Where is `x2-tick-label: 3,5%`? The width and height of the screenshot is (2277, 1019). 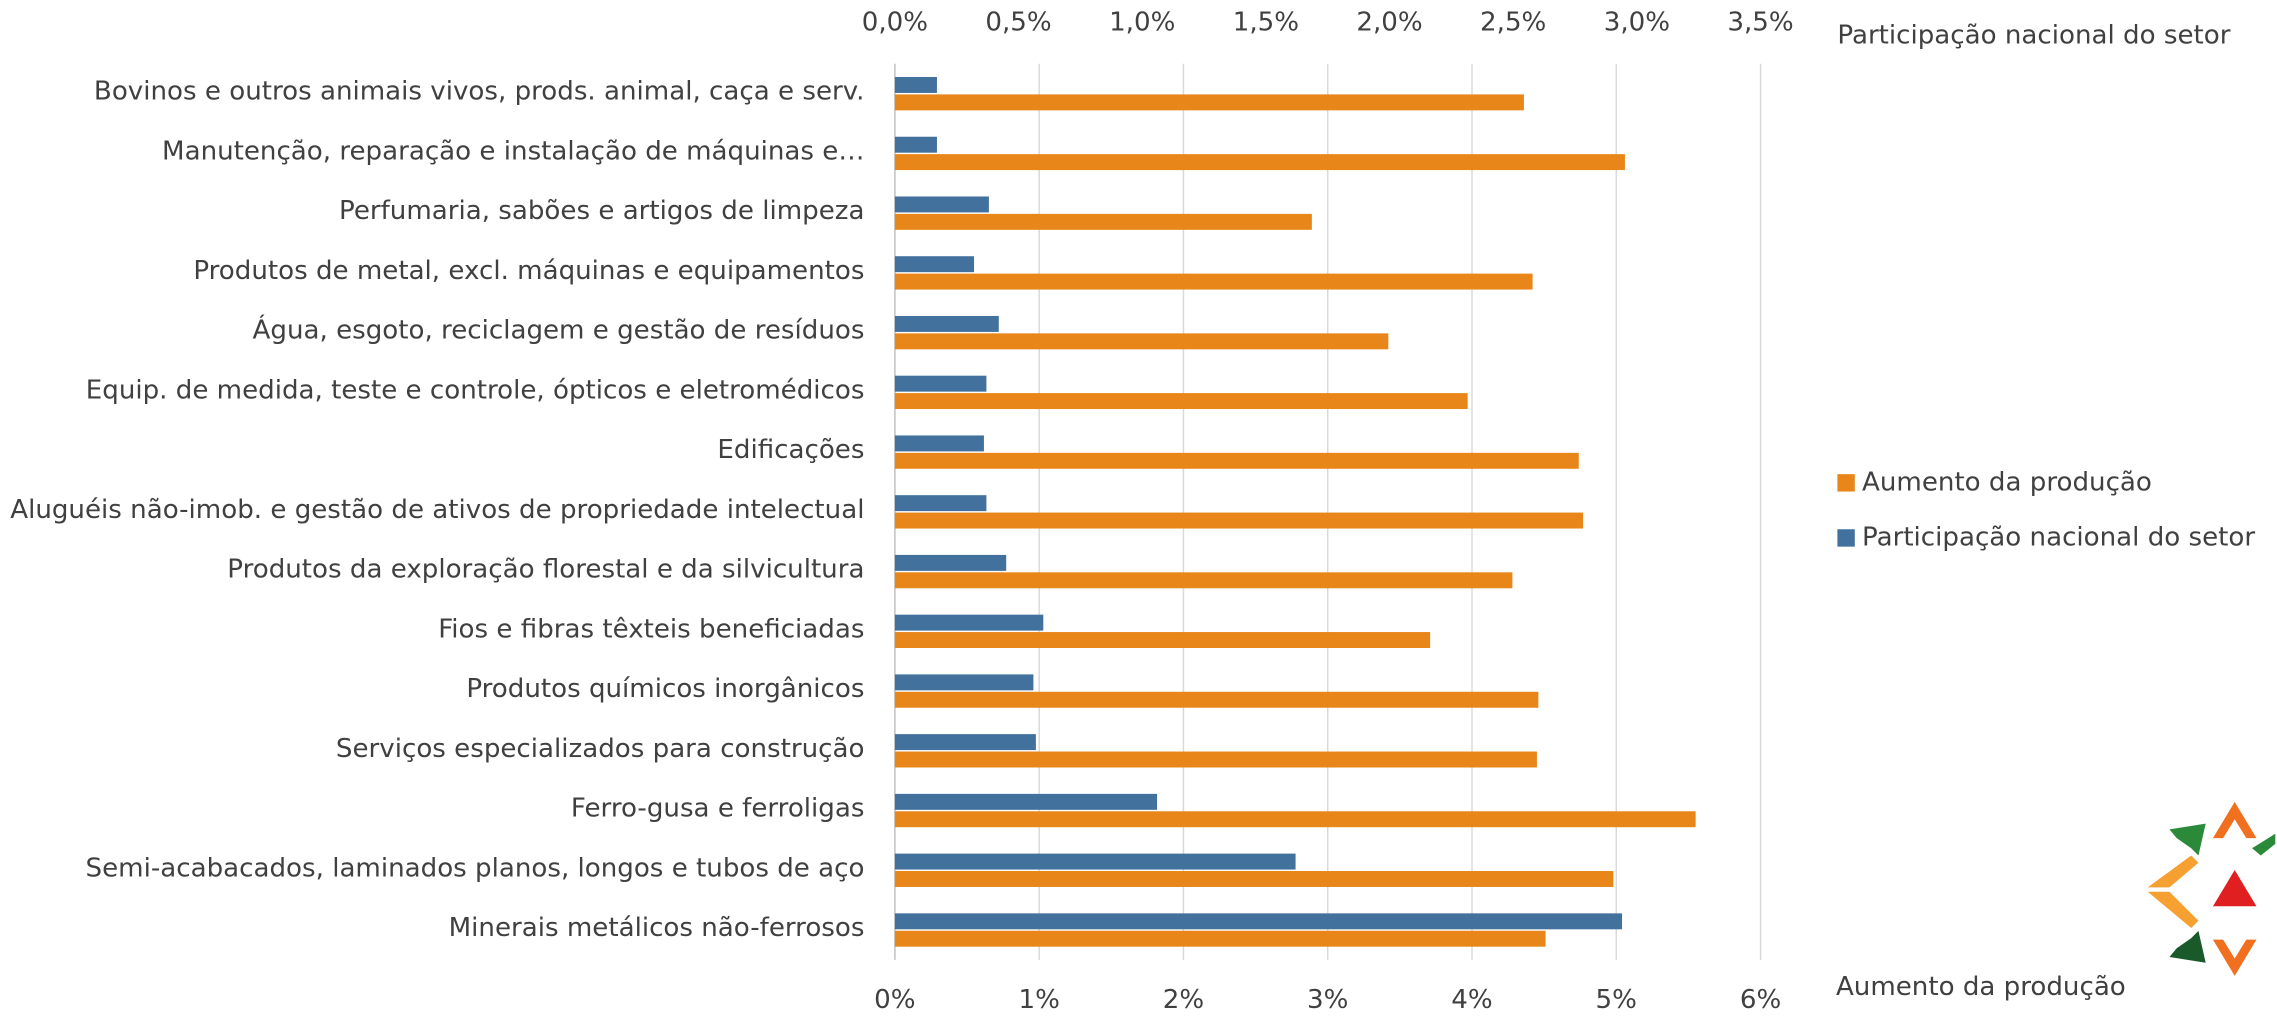
x2-tick-label: 3,5% is located at coordinates (1760, 23).